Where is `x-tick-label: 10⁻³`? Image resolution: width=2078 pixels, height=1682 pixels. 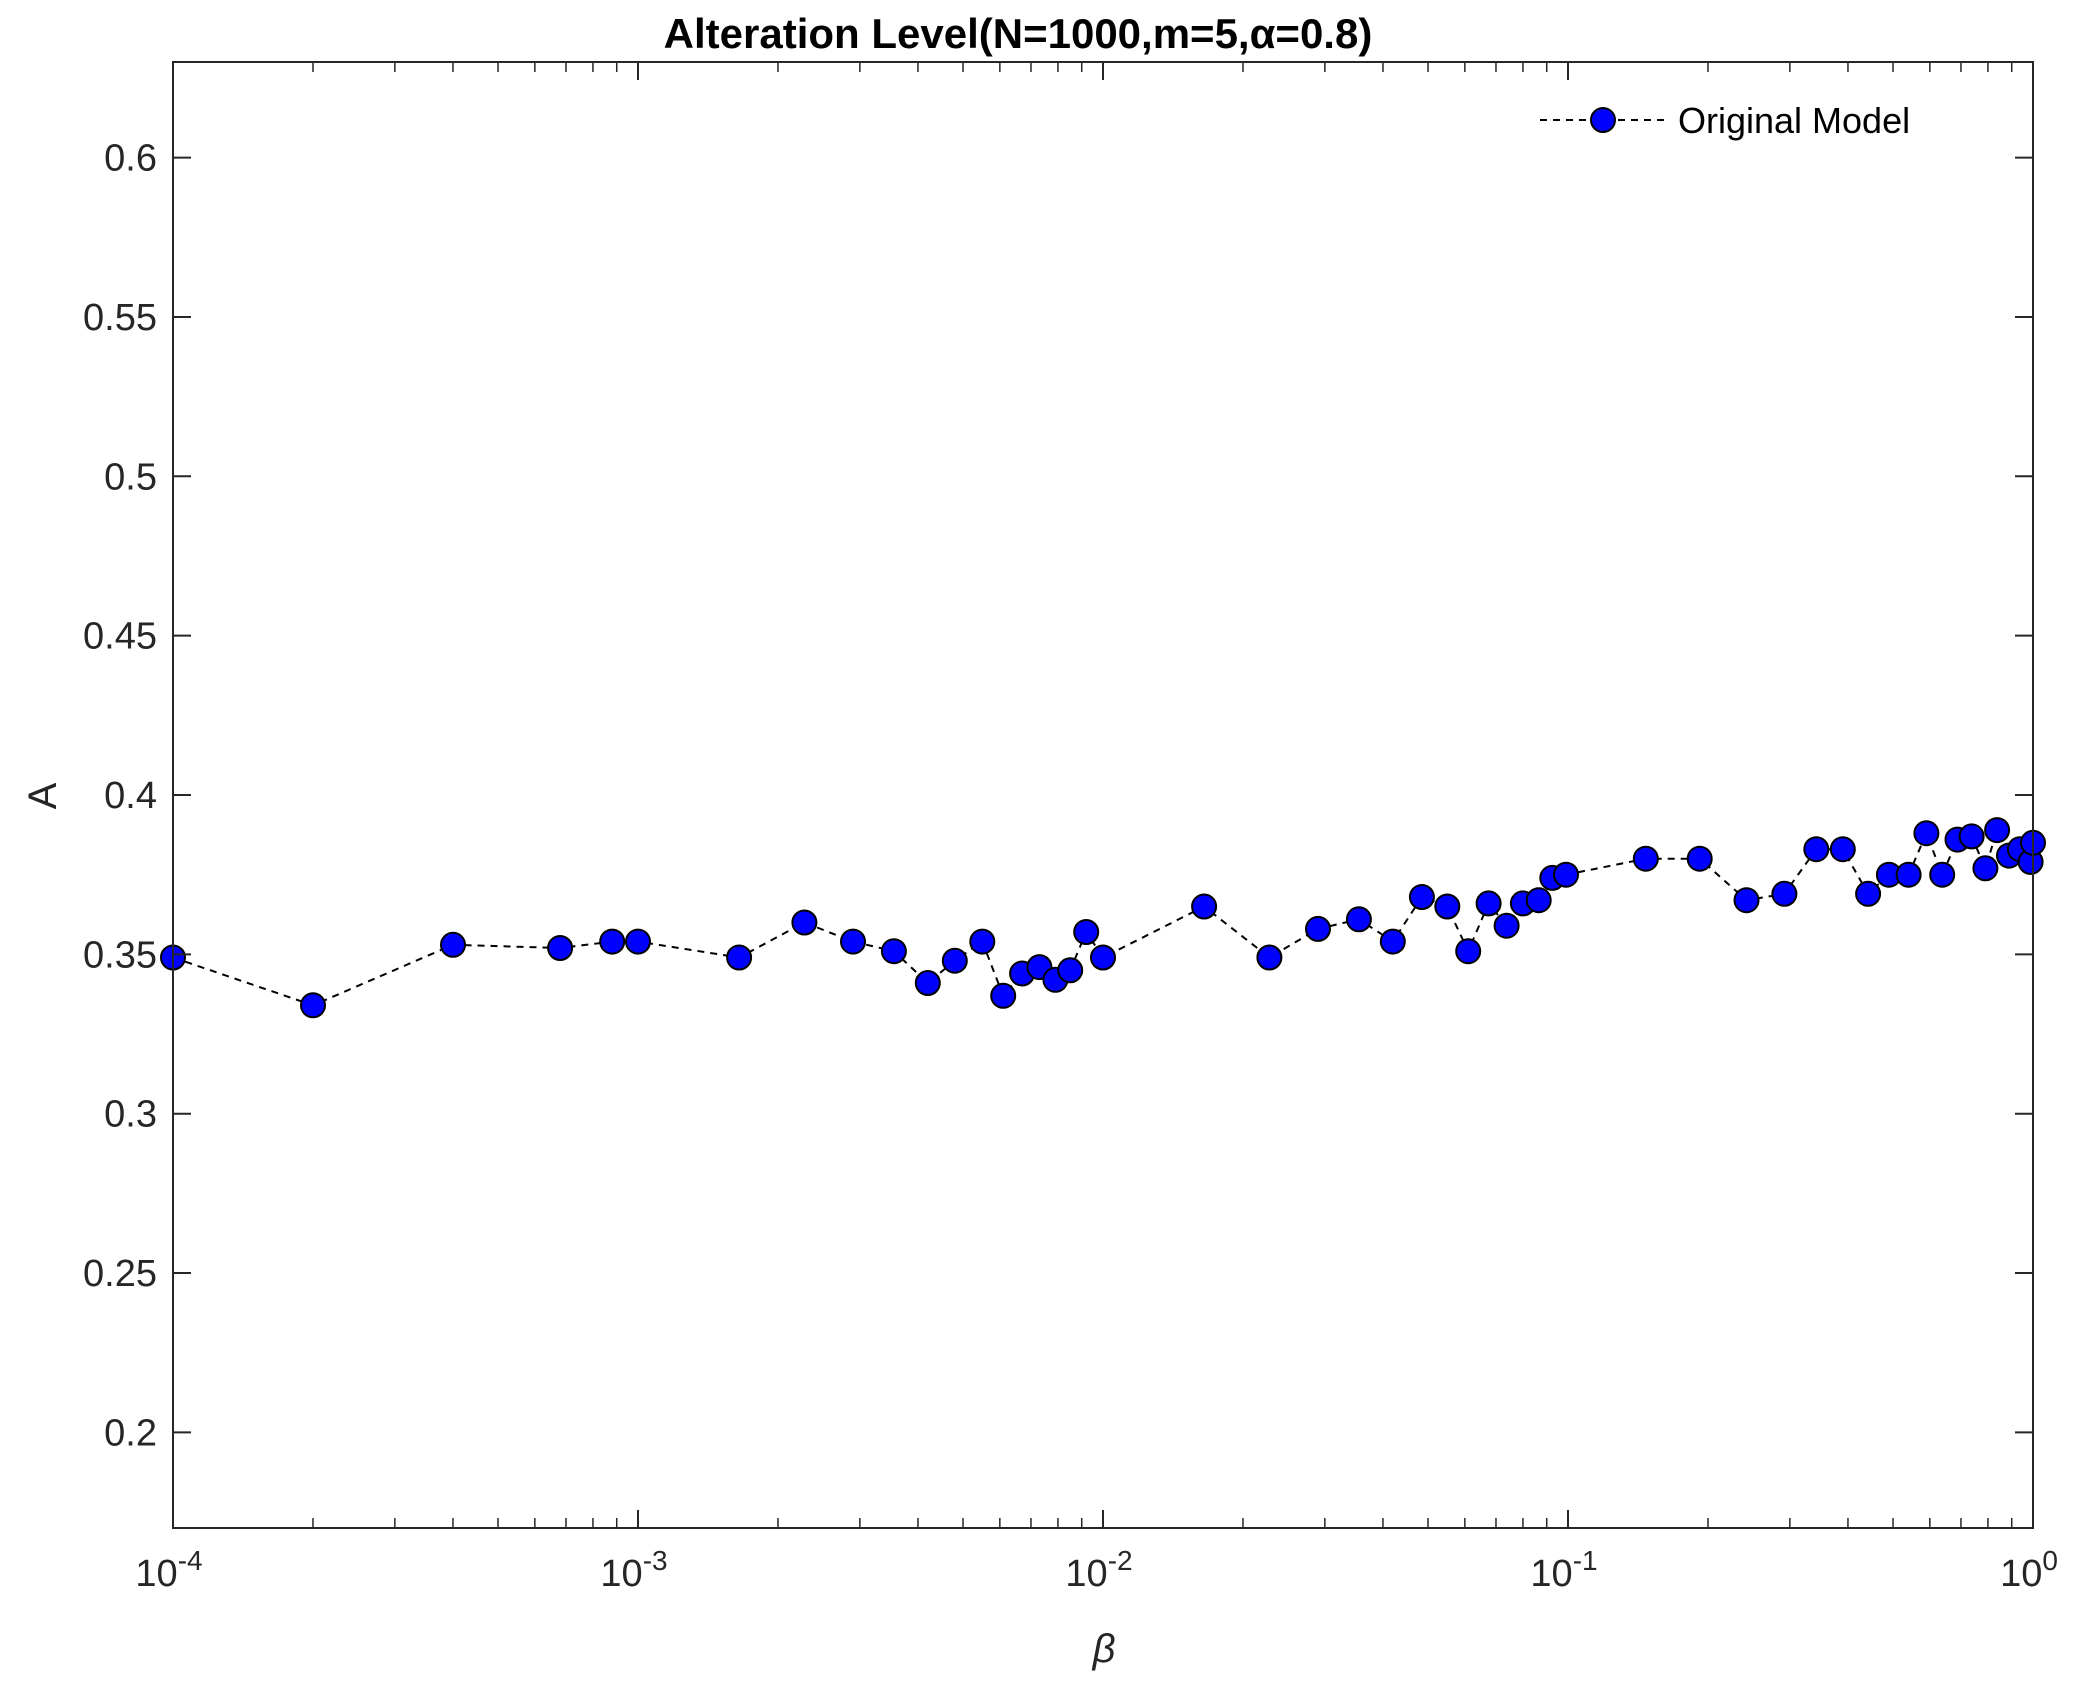 x-tick-label: 10⁻³ is located at coordinates (633, 1570).